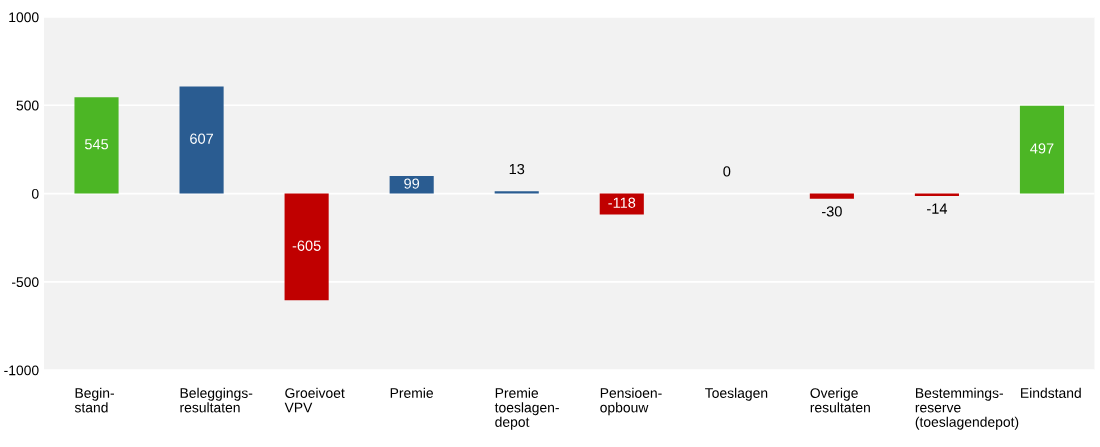 The height and width of the screenshot is (447, 1100). Describe the element at coordinates (411, 392) in the screenshot. I see `x-tick-label: Premie` at that location.